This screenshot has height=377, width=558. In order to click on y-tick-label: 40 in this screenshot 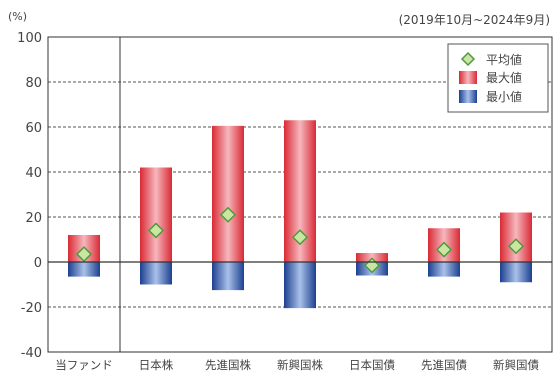, I will do `click(33, 173)`.